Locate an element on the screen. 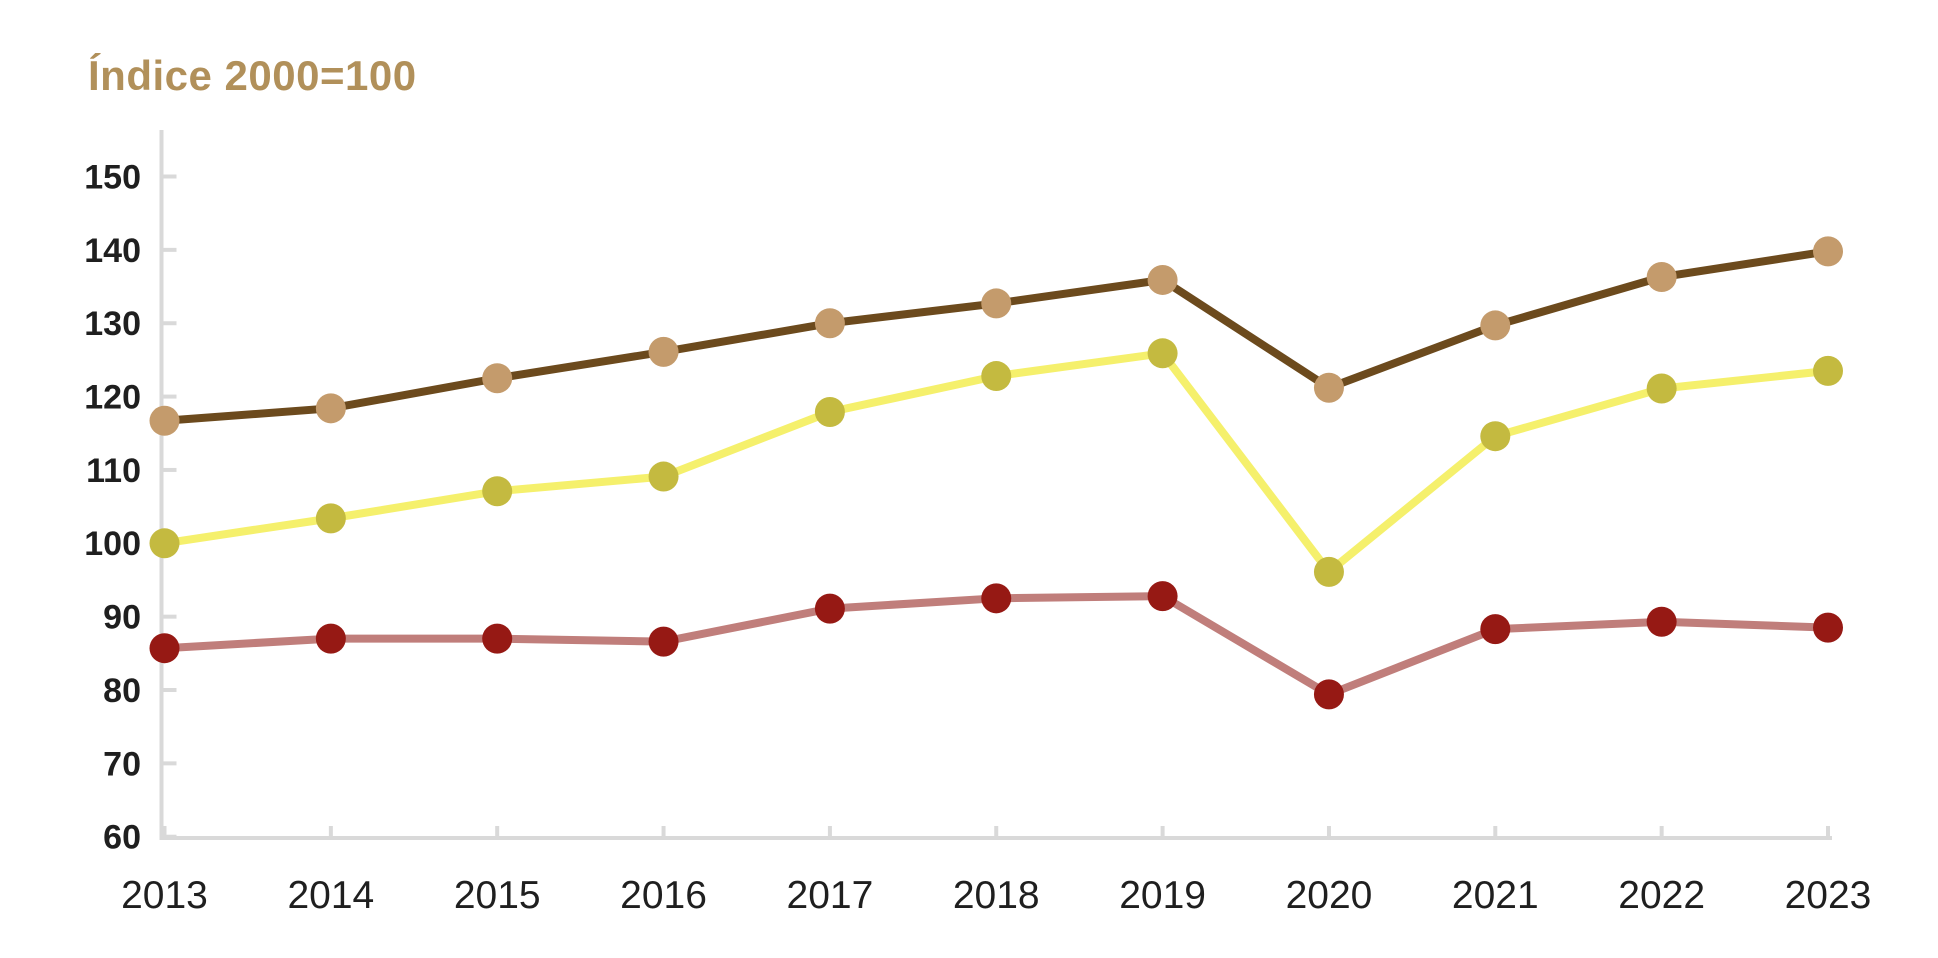 This screenshot has height=958, width=1938. x-tick-label-2017: 2017 is located at coordinates (830, 895).